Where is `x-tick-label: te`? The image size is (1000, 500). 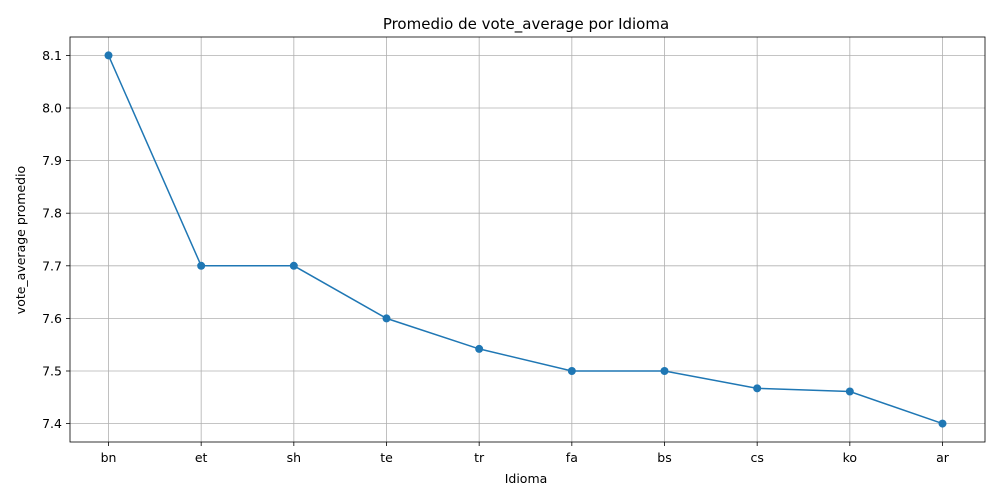
x-tick-label: te is located at coordinates (386, 457).